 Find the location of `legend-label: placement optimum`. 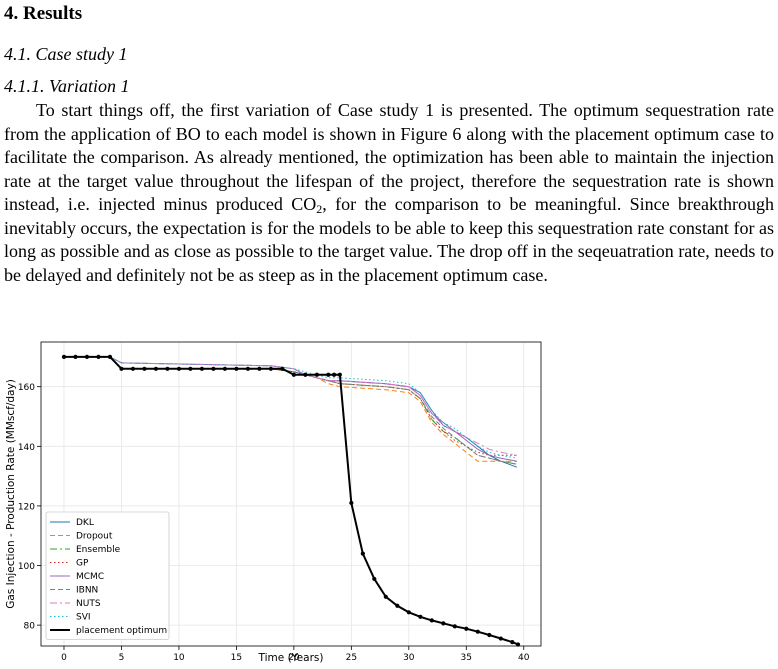

legend-label: placement optimum is located at coordinates (121, 631).